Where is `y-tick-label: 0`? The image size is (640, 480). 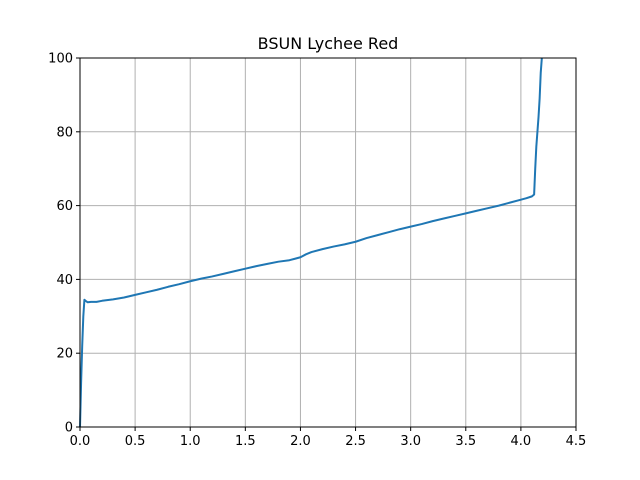 y-tick-label: 0 is located at coordinates (69, 428).